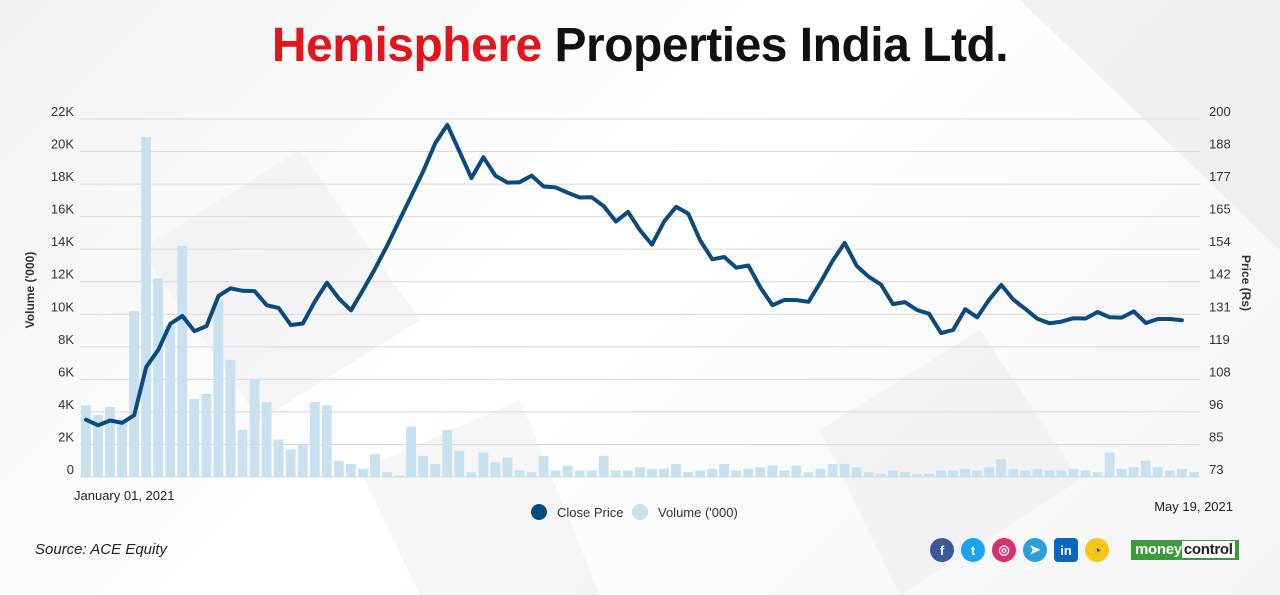 The height and width of the screenshot is (595, 1280). I want to click on y-right-tick-label: 96, so click(1216, 404).